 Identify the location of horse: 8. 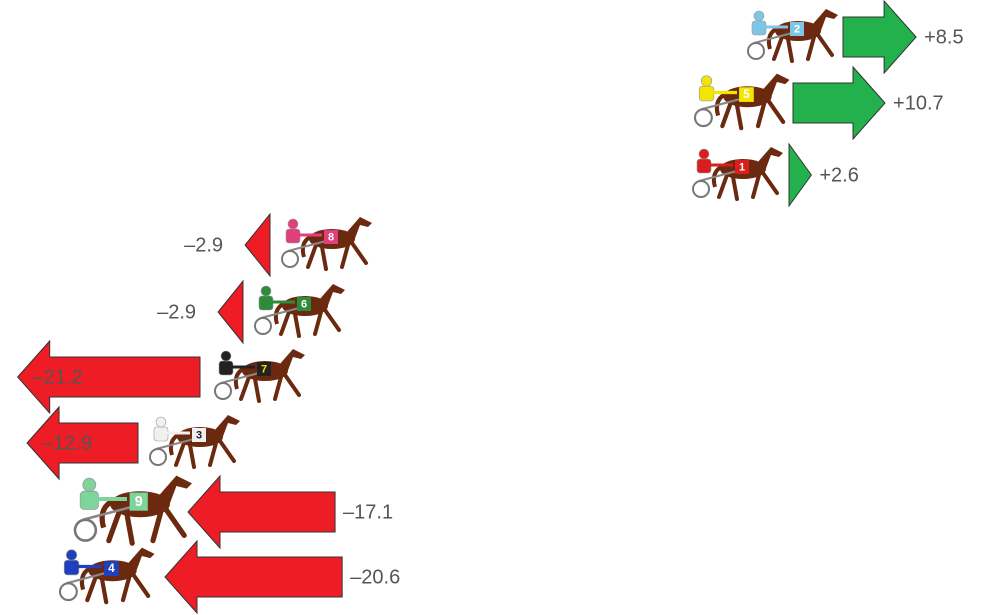
(326, 244).